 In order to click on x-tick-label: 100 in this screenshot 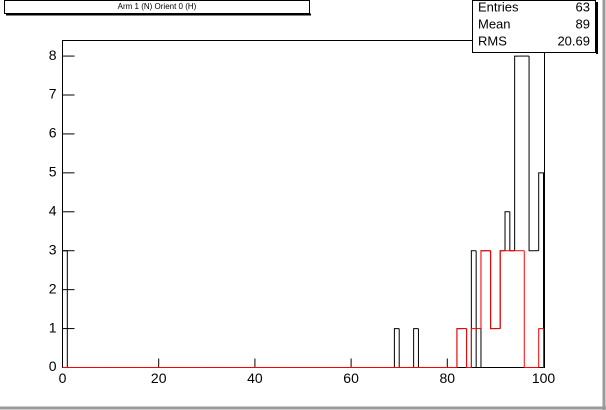, I will do `click(544, 378)`.